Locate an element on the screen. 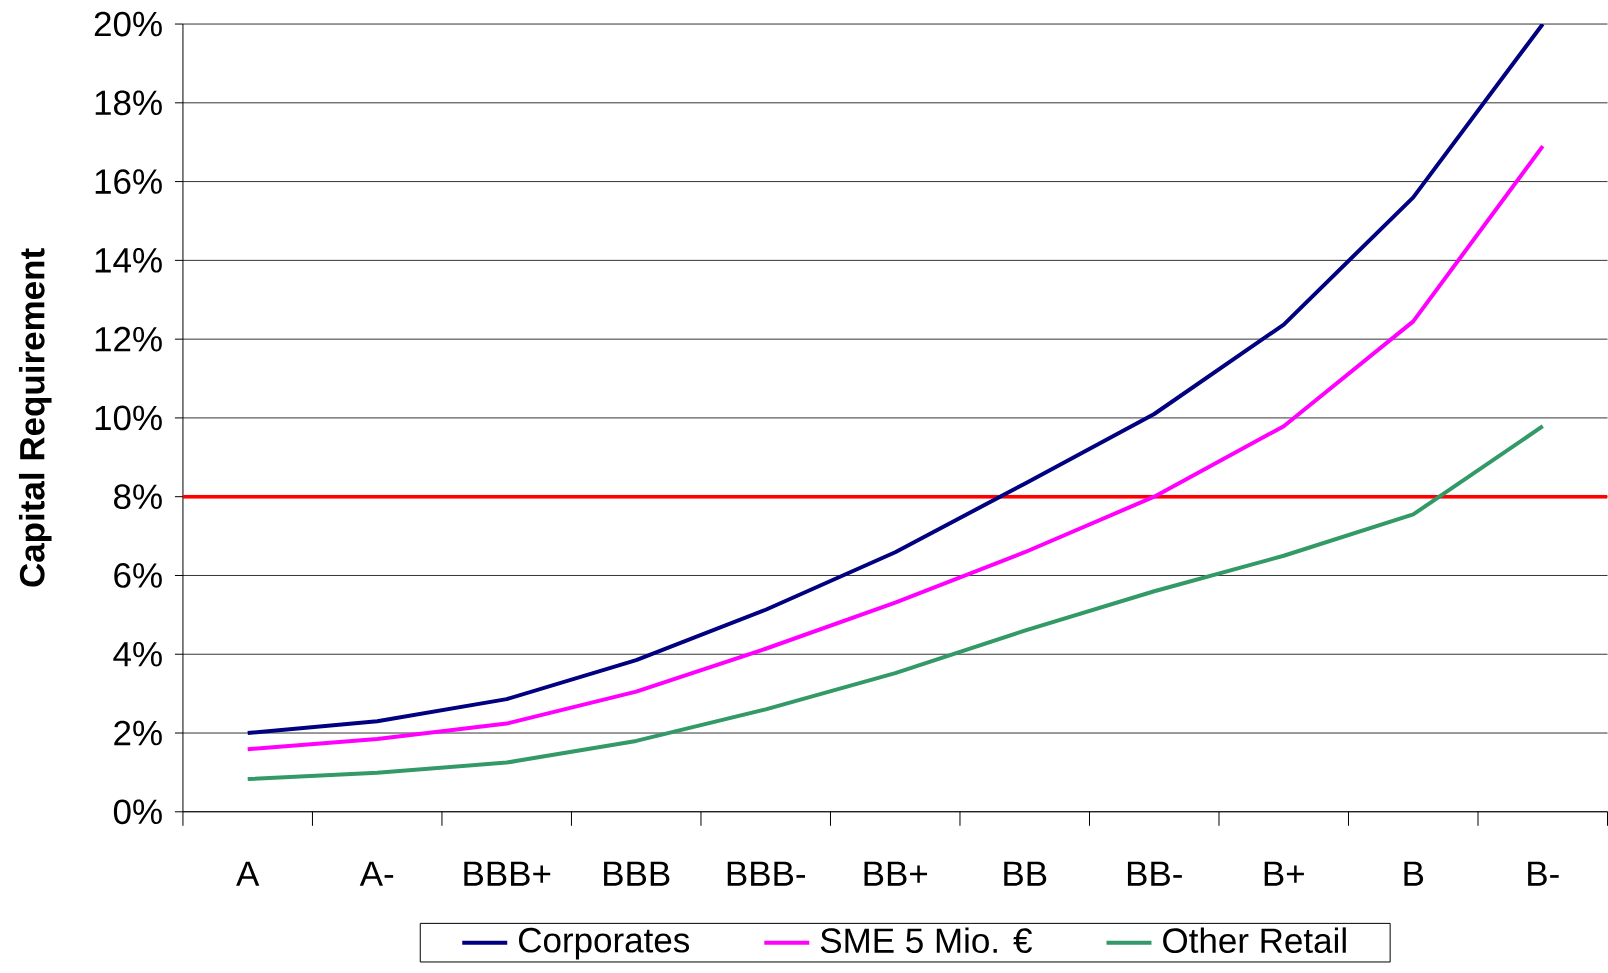  y-tick-label: 18% is located at coordinates (128, 103).